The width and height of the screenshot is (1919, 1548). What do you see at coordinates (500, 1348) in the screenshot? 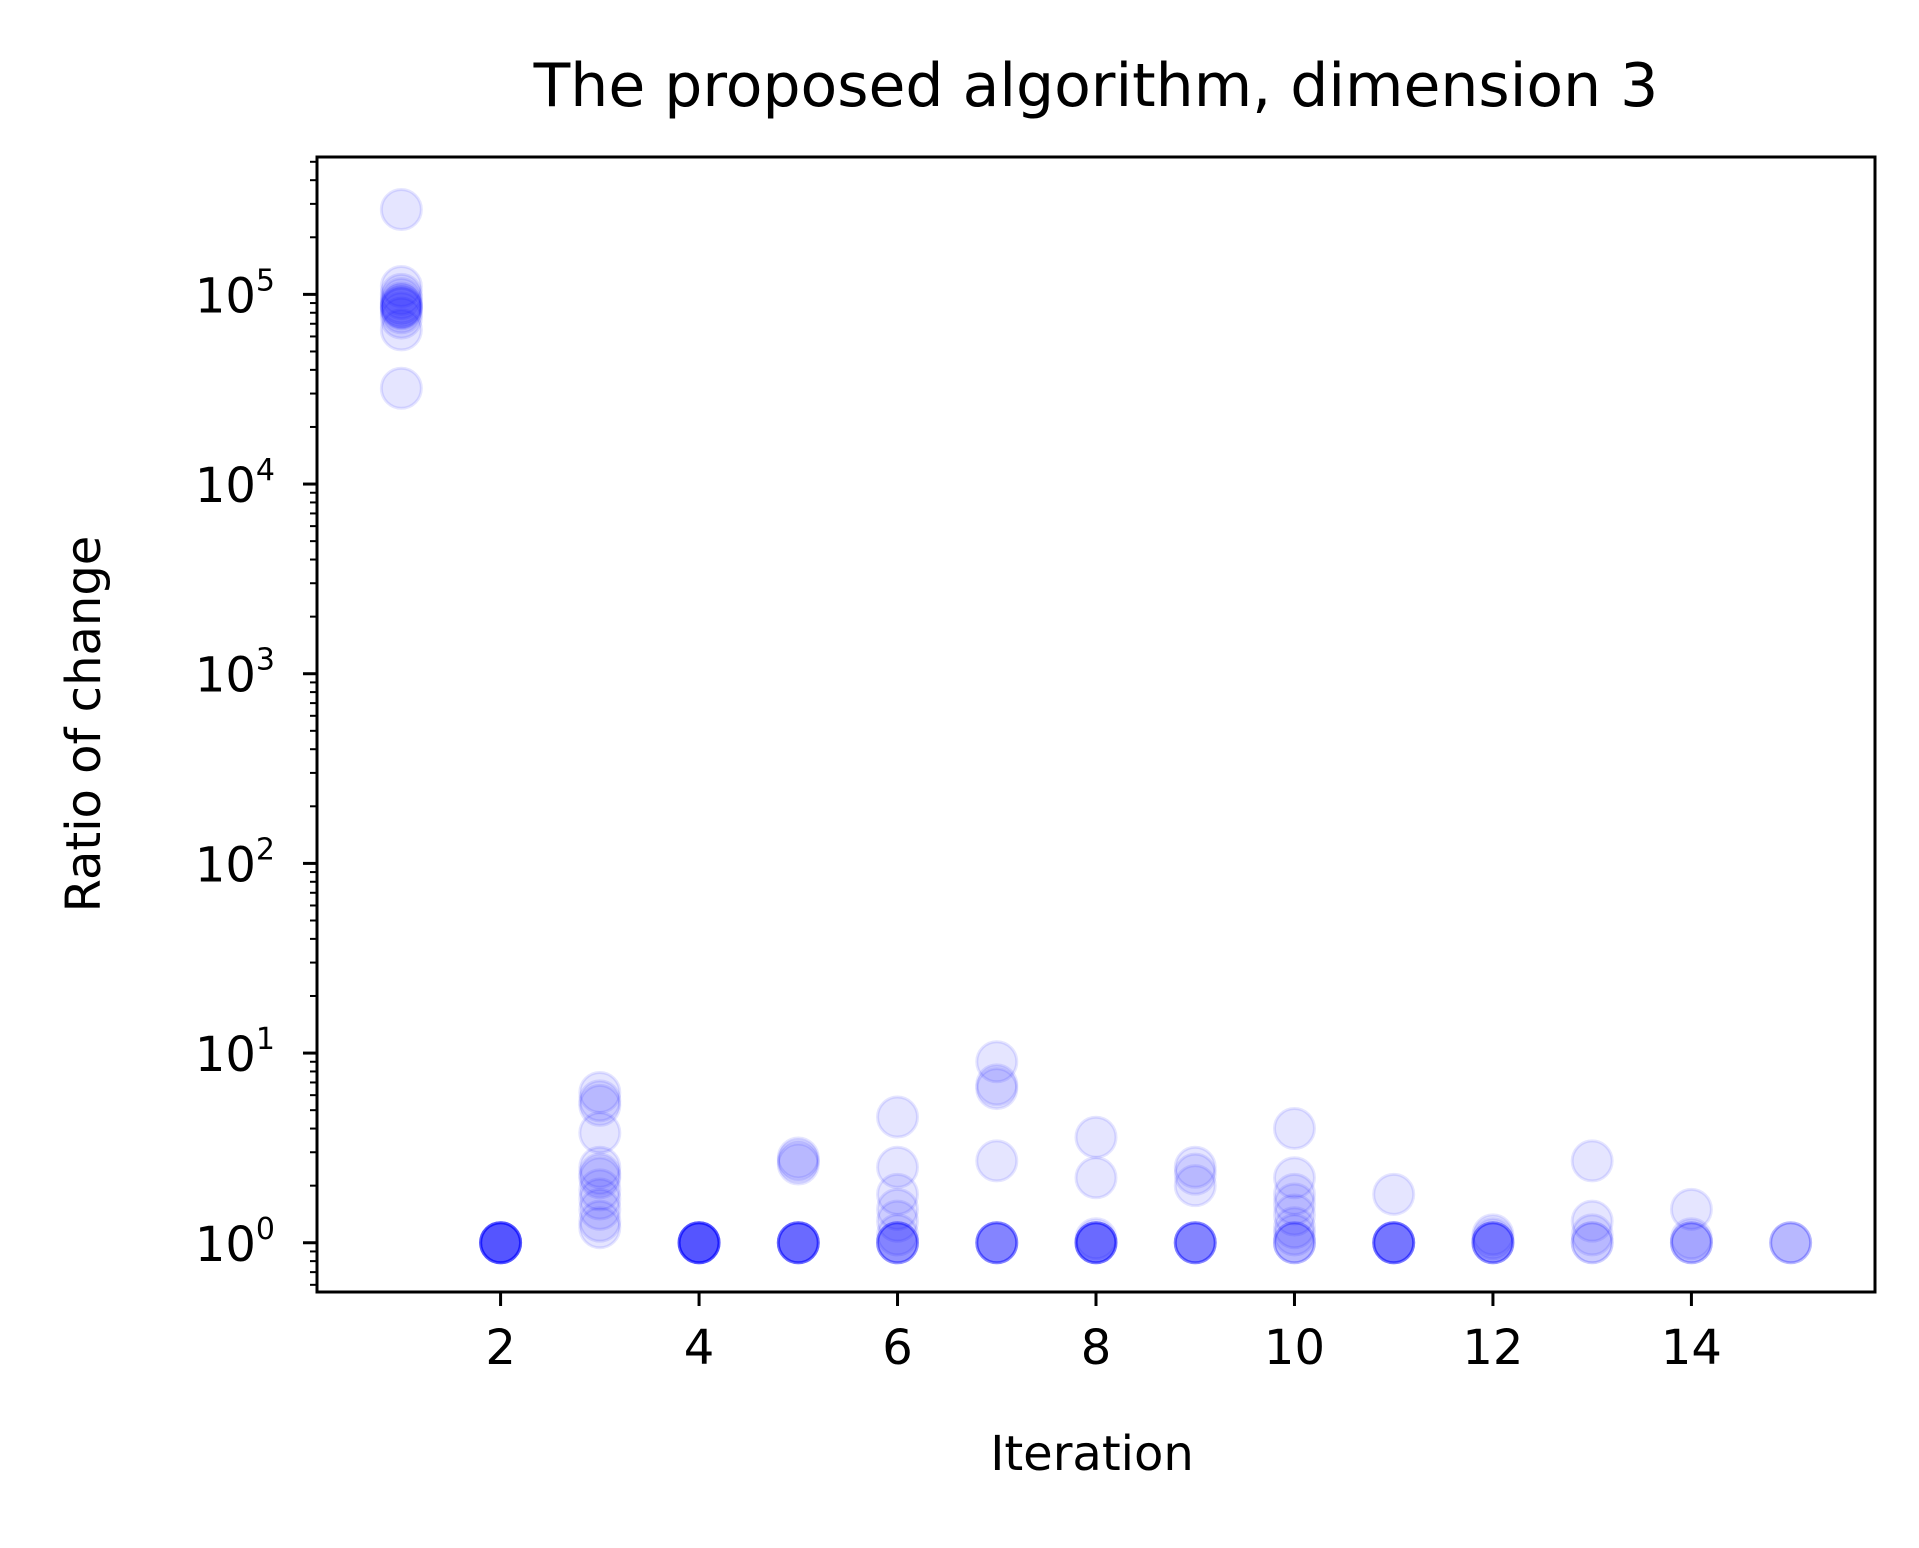
I see `x-tick-label: 2` at bounding box center [500, 1348].